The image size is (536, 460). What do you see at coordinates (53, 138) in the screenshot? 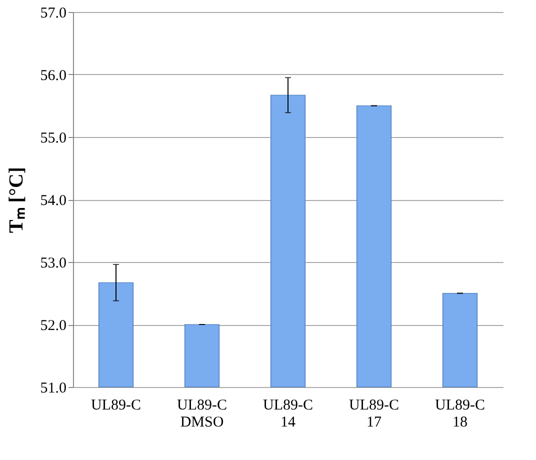
I see `y-tick-label: 55.0` at bounding box center [53, 138].